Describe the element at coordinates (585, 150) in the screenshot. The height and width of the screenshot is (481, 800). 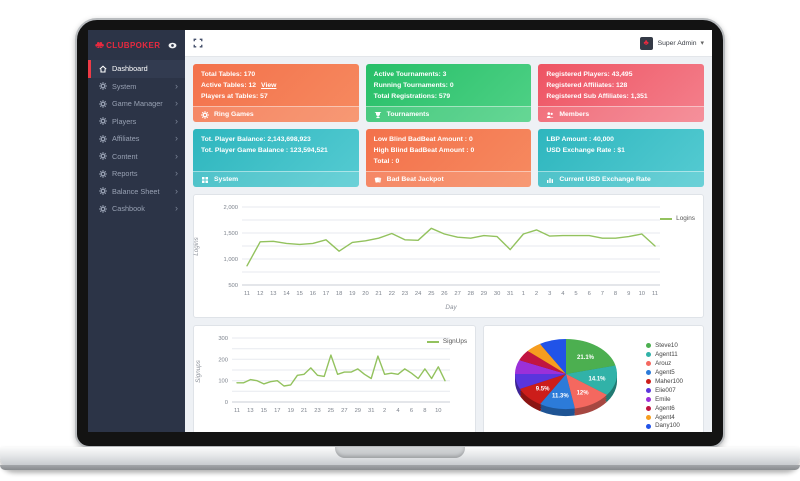
I see `card-line: USD Exchange Rate : $1` at that location.